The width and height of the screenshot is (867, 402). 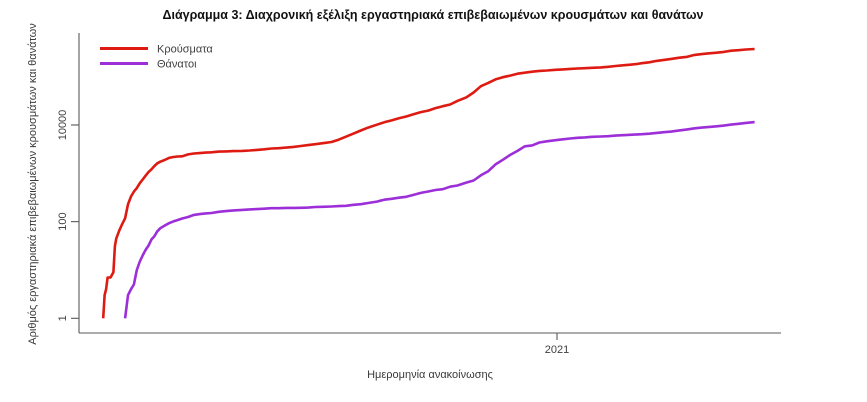 I want to click on y-tick-label: 10000, so click(x=63, y=125).